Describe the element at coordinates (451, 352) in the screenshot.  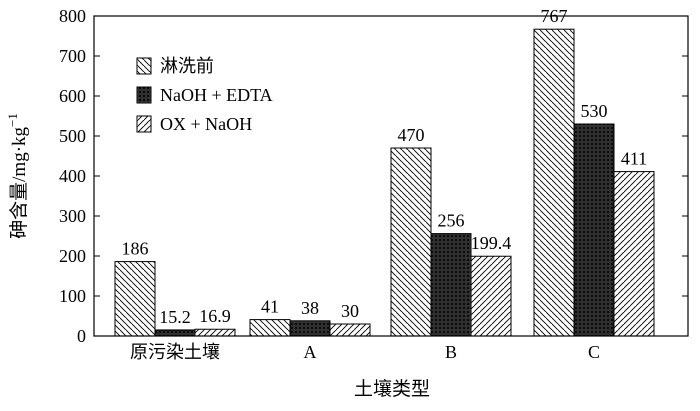
I see `x-tick-label: B` at that location.